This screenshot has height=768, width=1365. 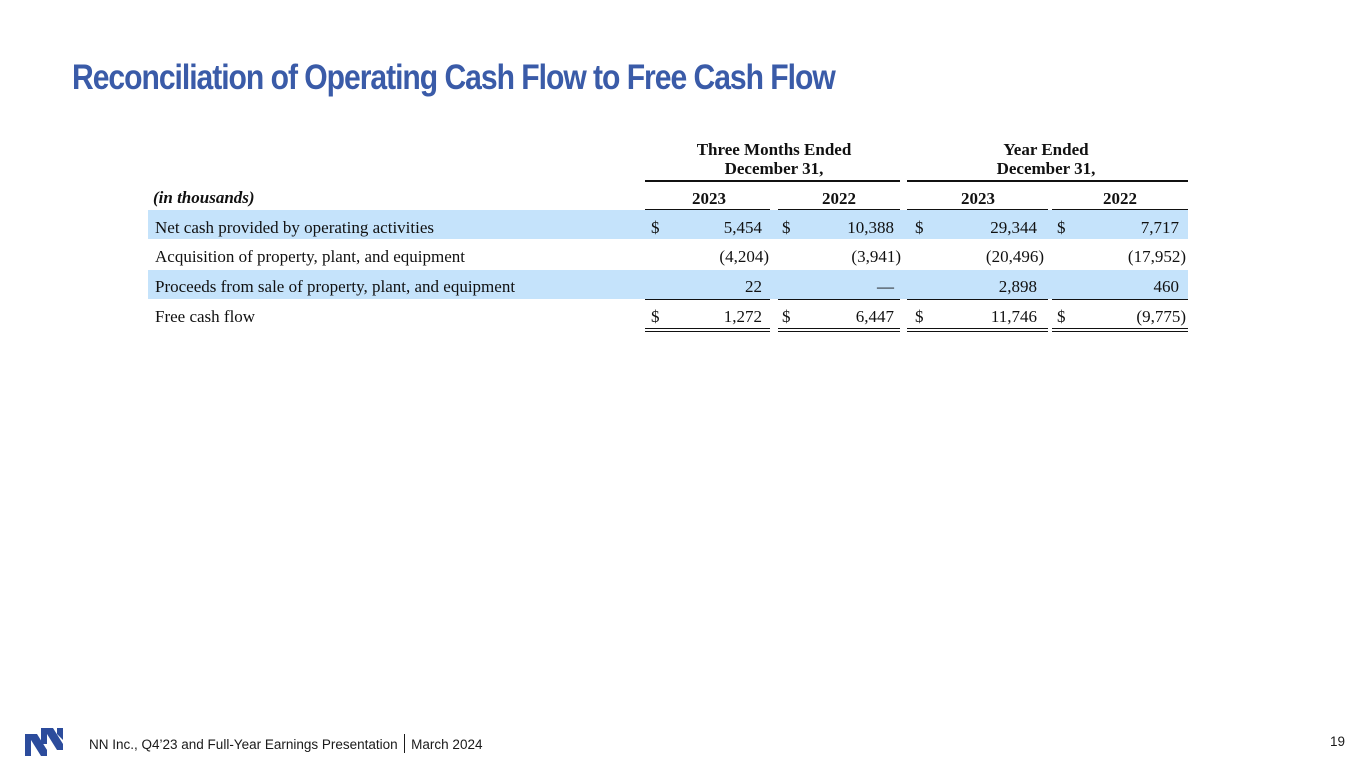 I want to click on row-label: Free cash flow, so click(x=205, y=316).